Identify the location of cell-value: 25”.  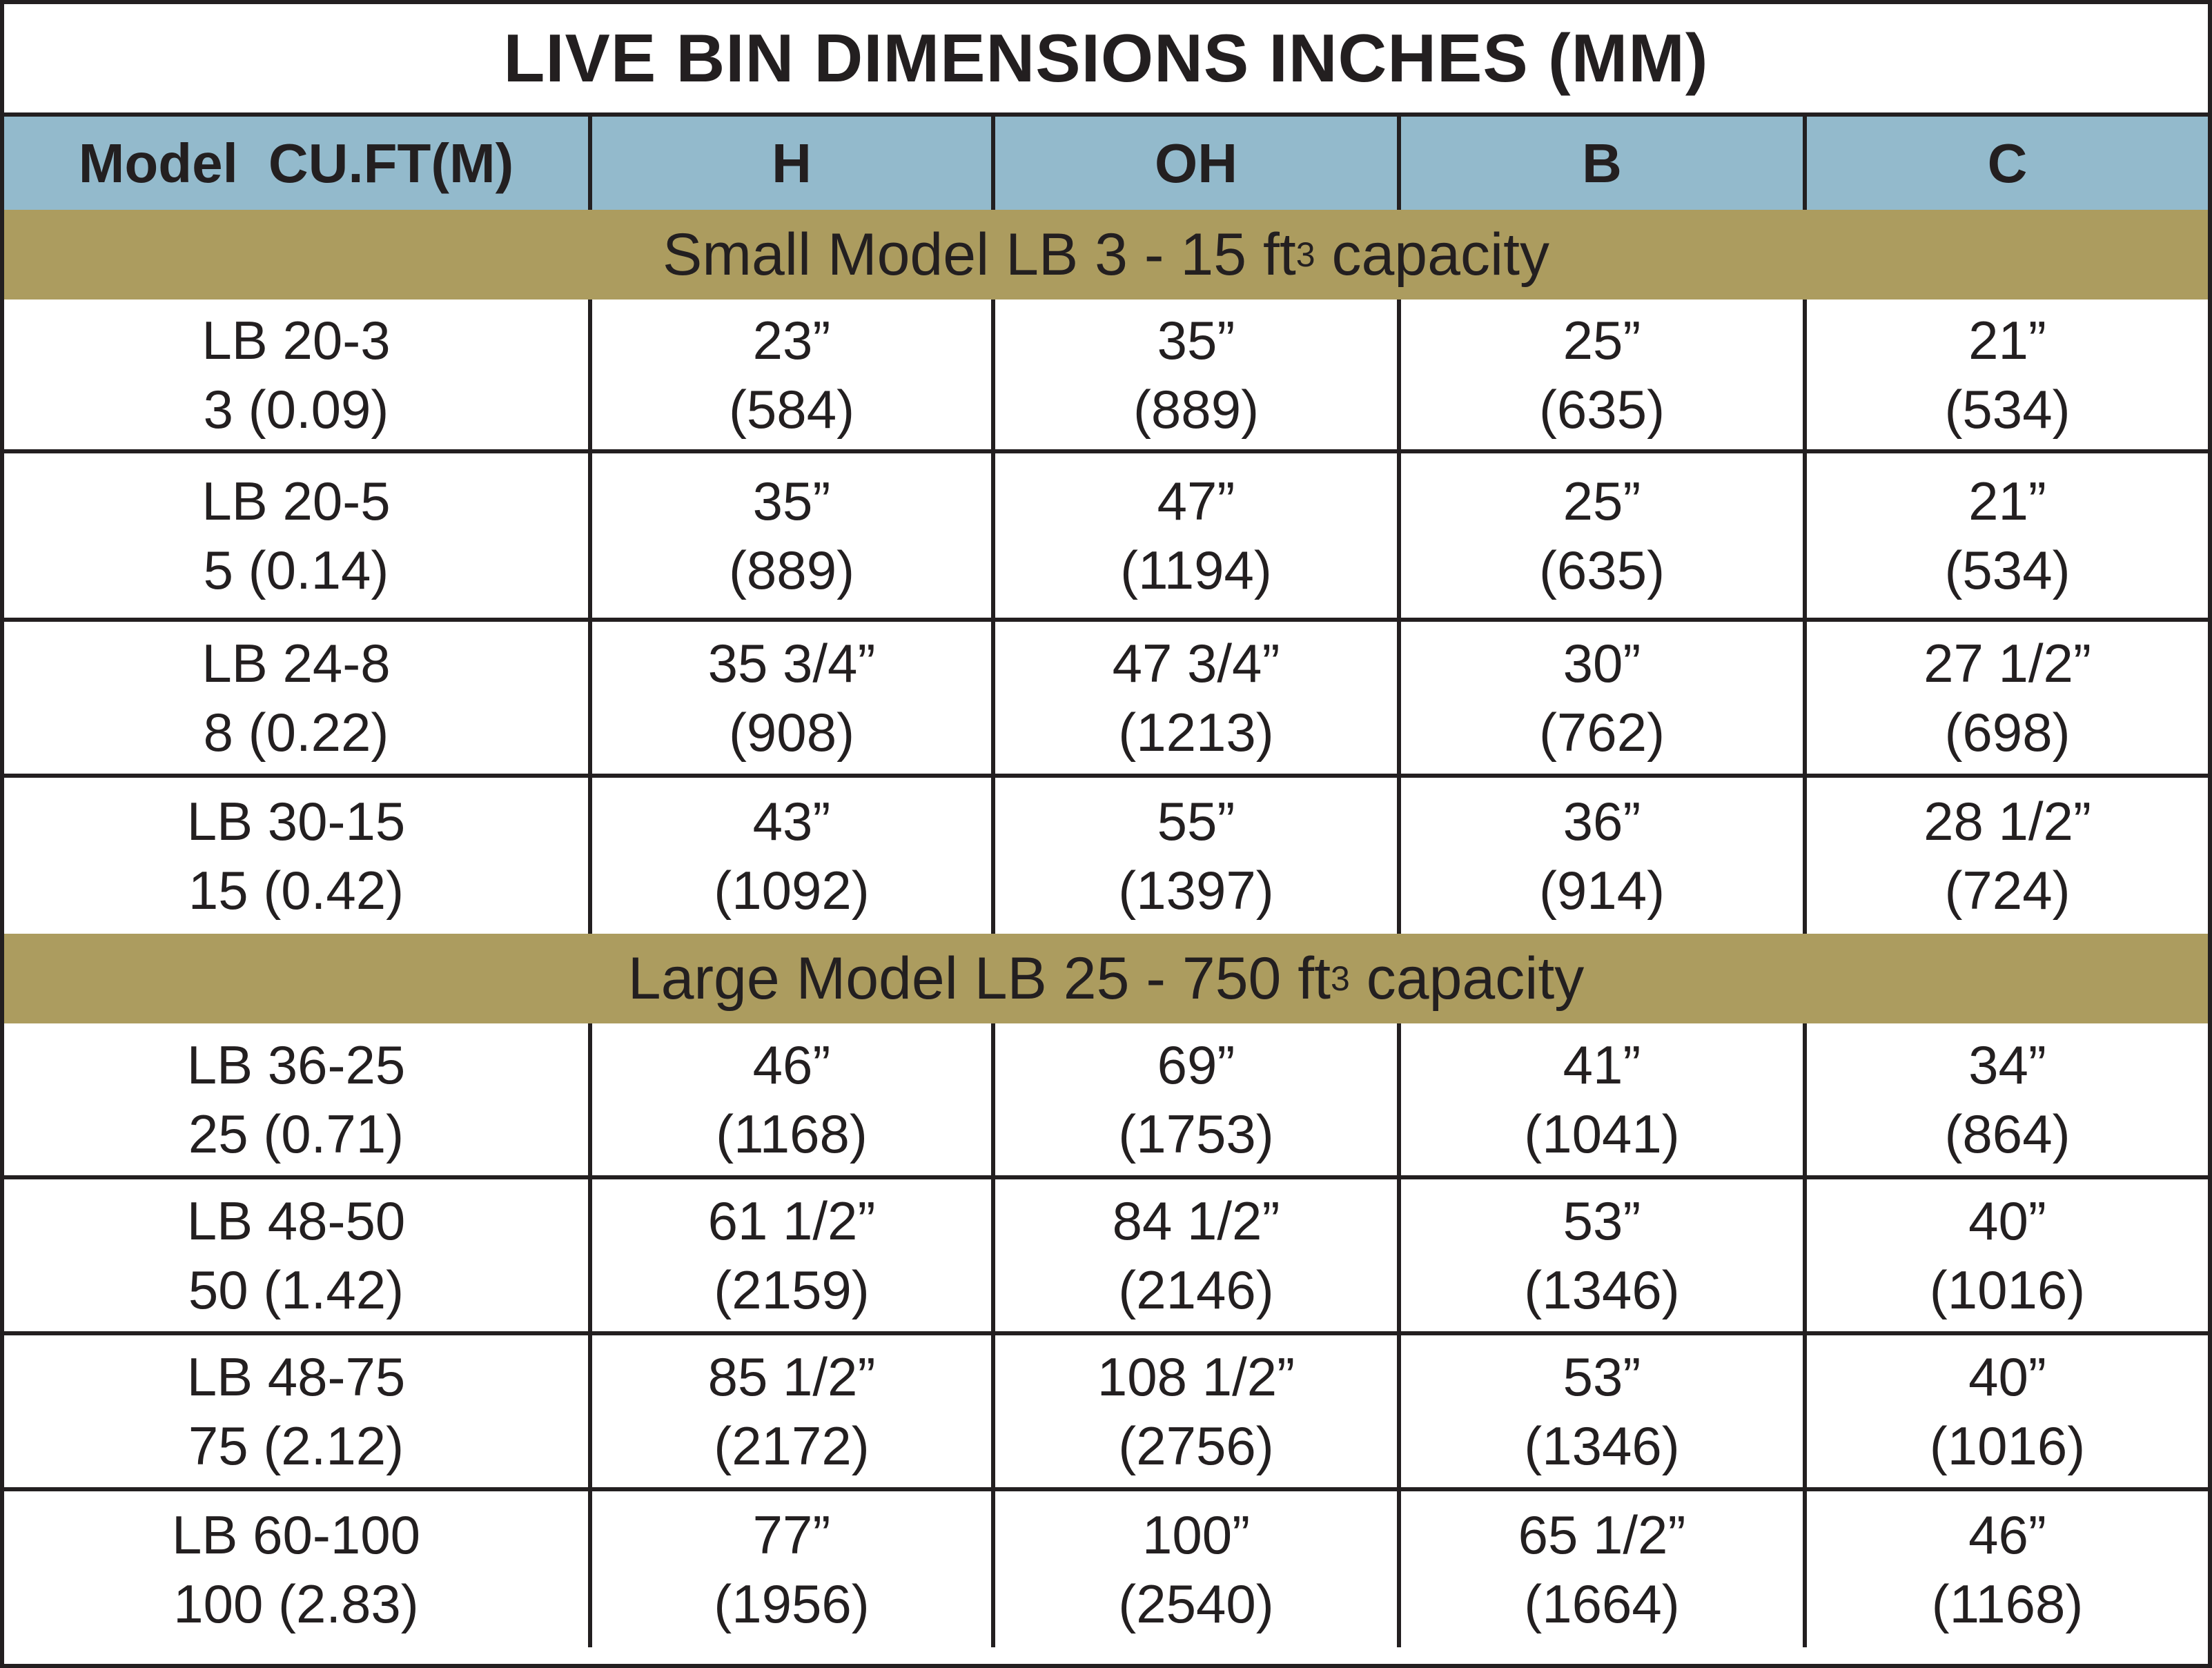
(1602, 340).